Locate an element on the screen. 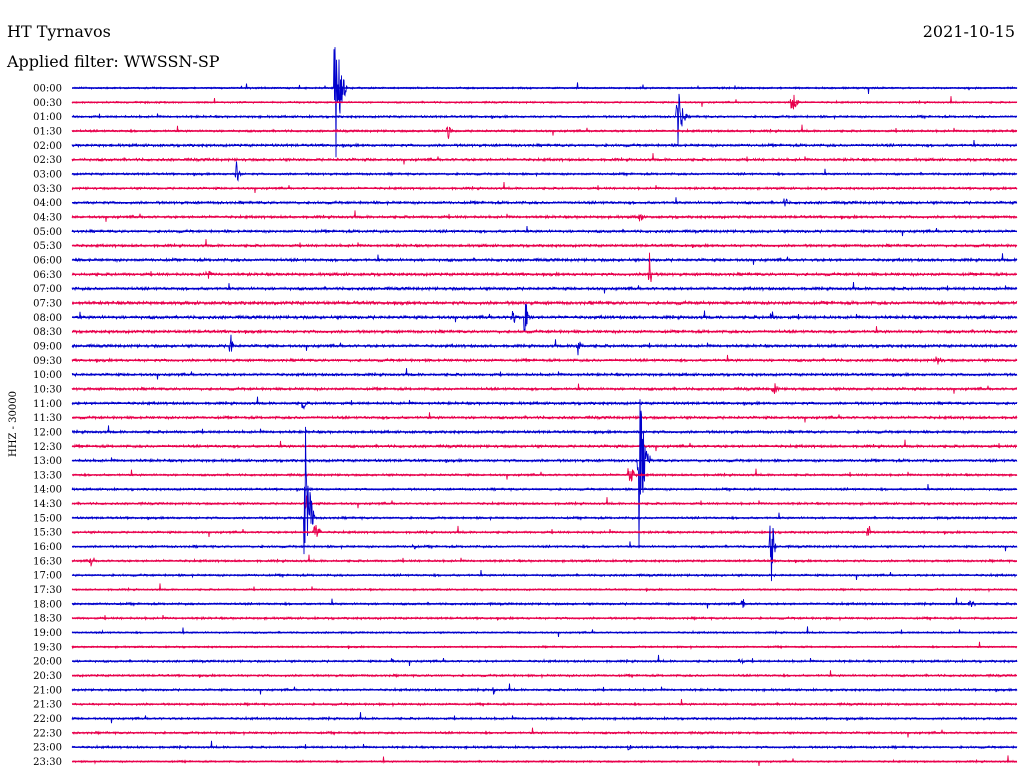 The width and height of the screenshot is (1024, 780). date-label: 2021-10-15 is located at coordinates (968, 31).